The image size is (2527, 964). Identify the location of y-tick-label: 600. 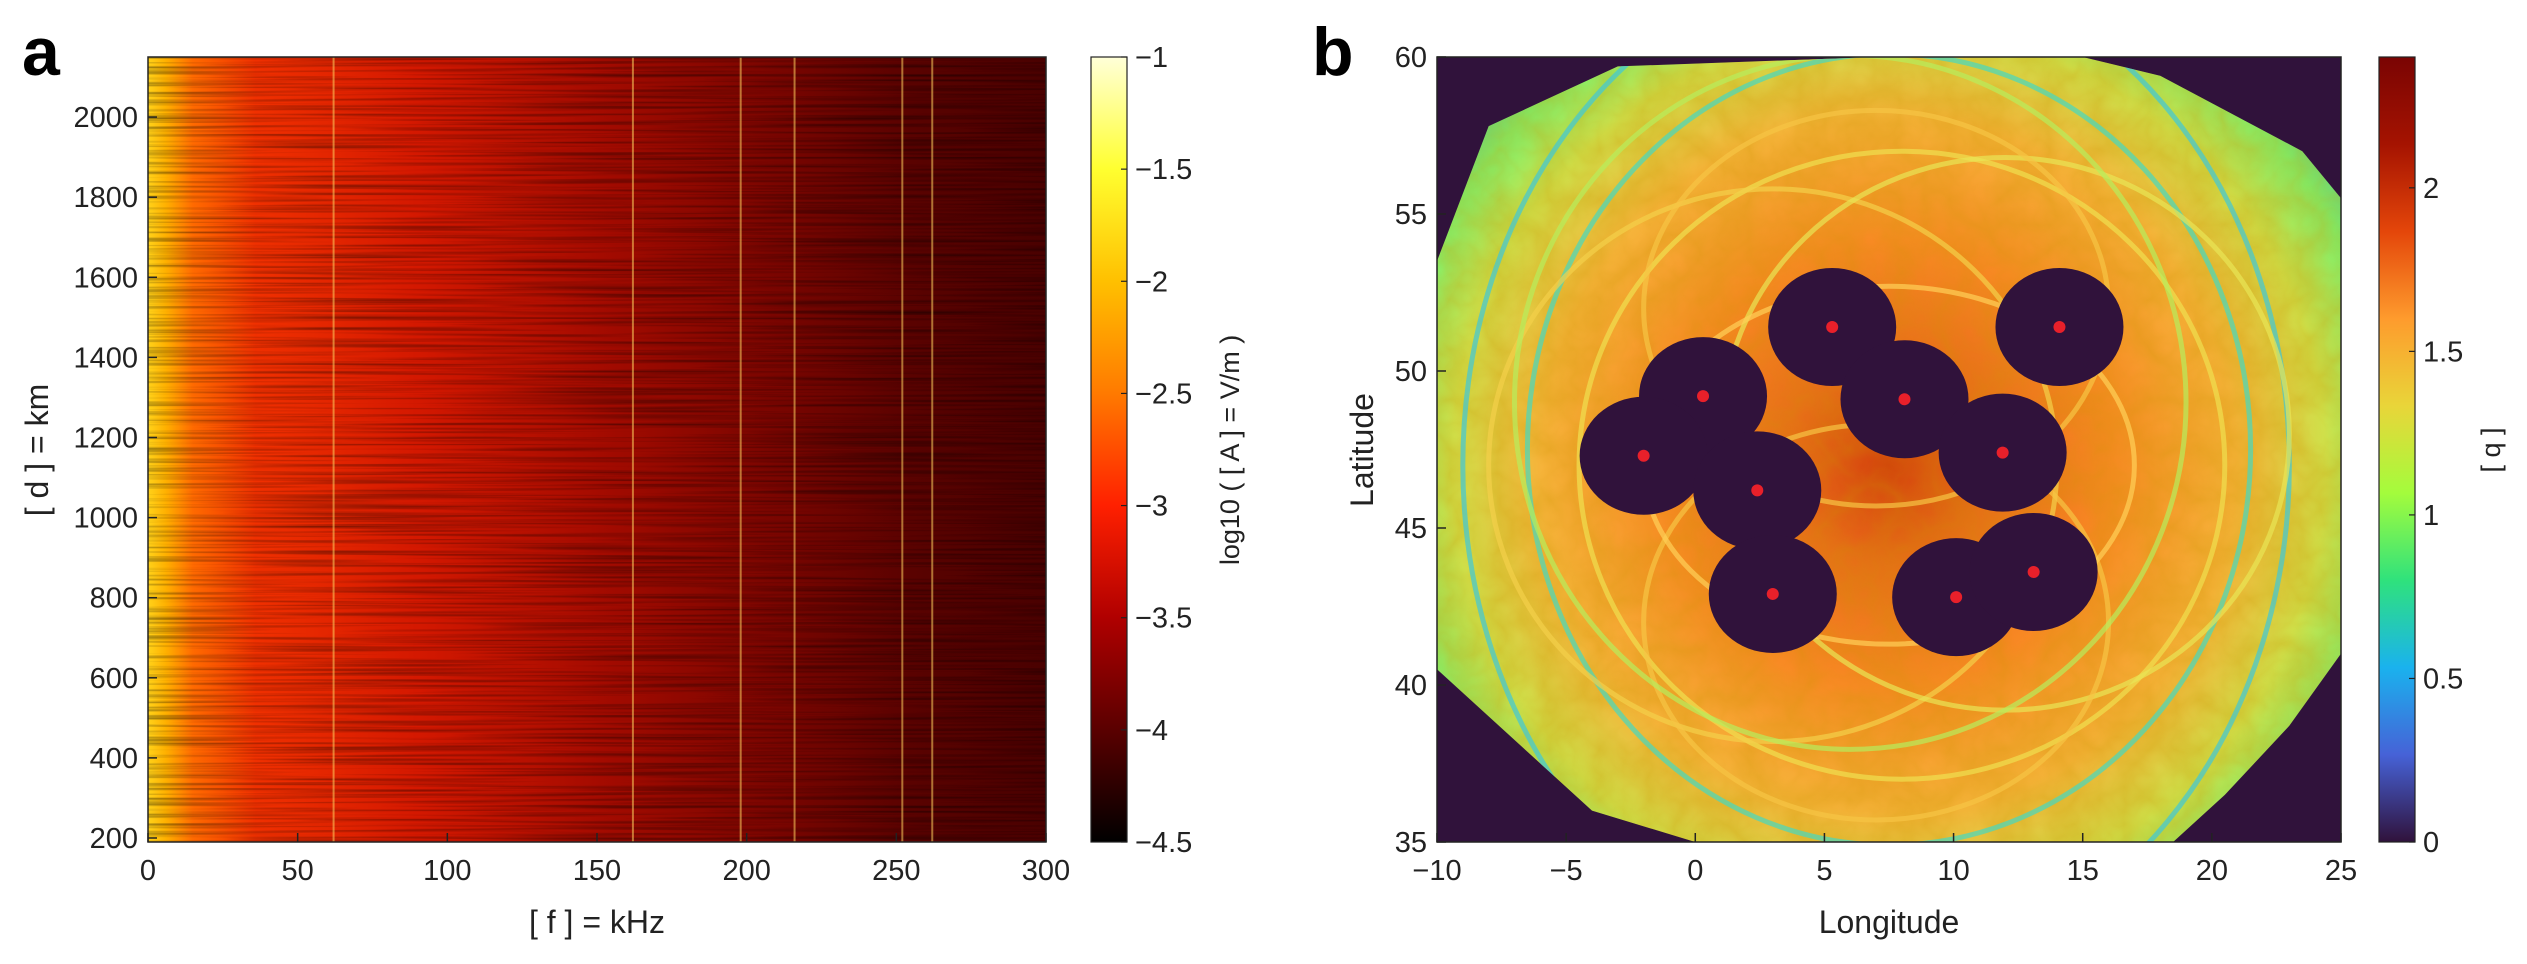
(114, 679).